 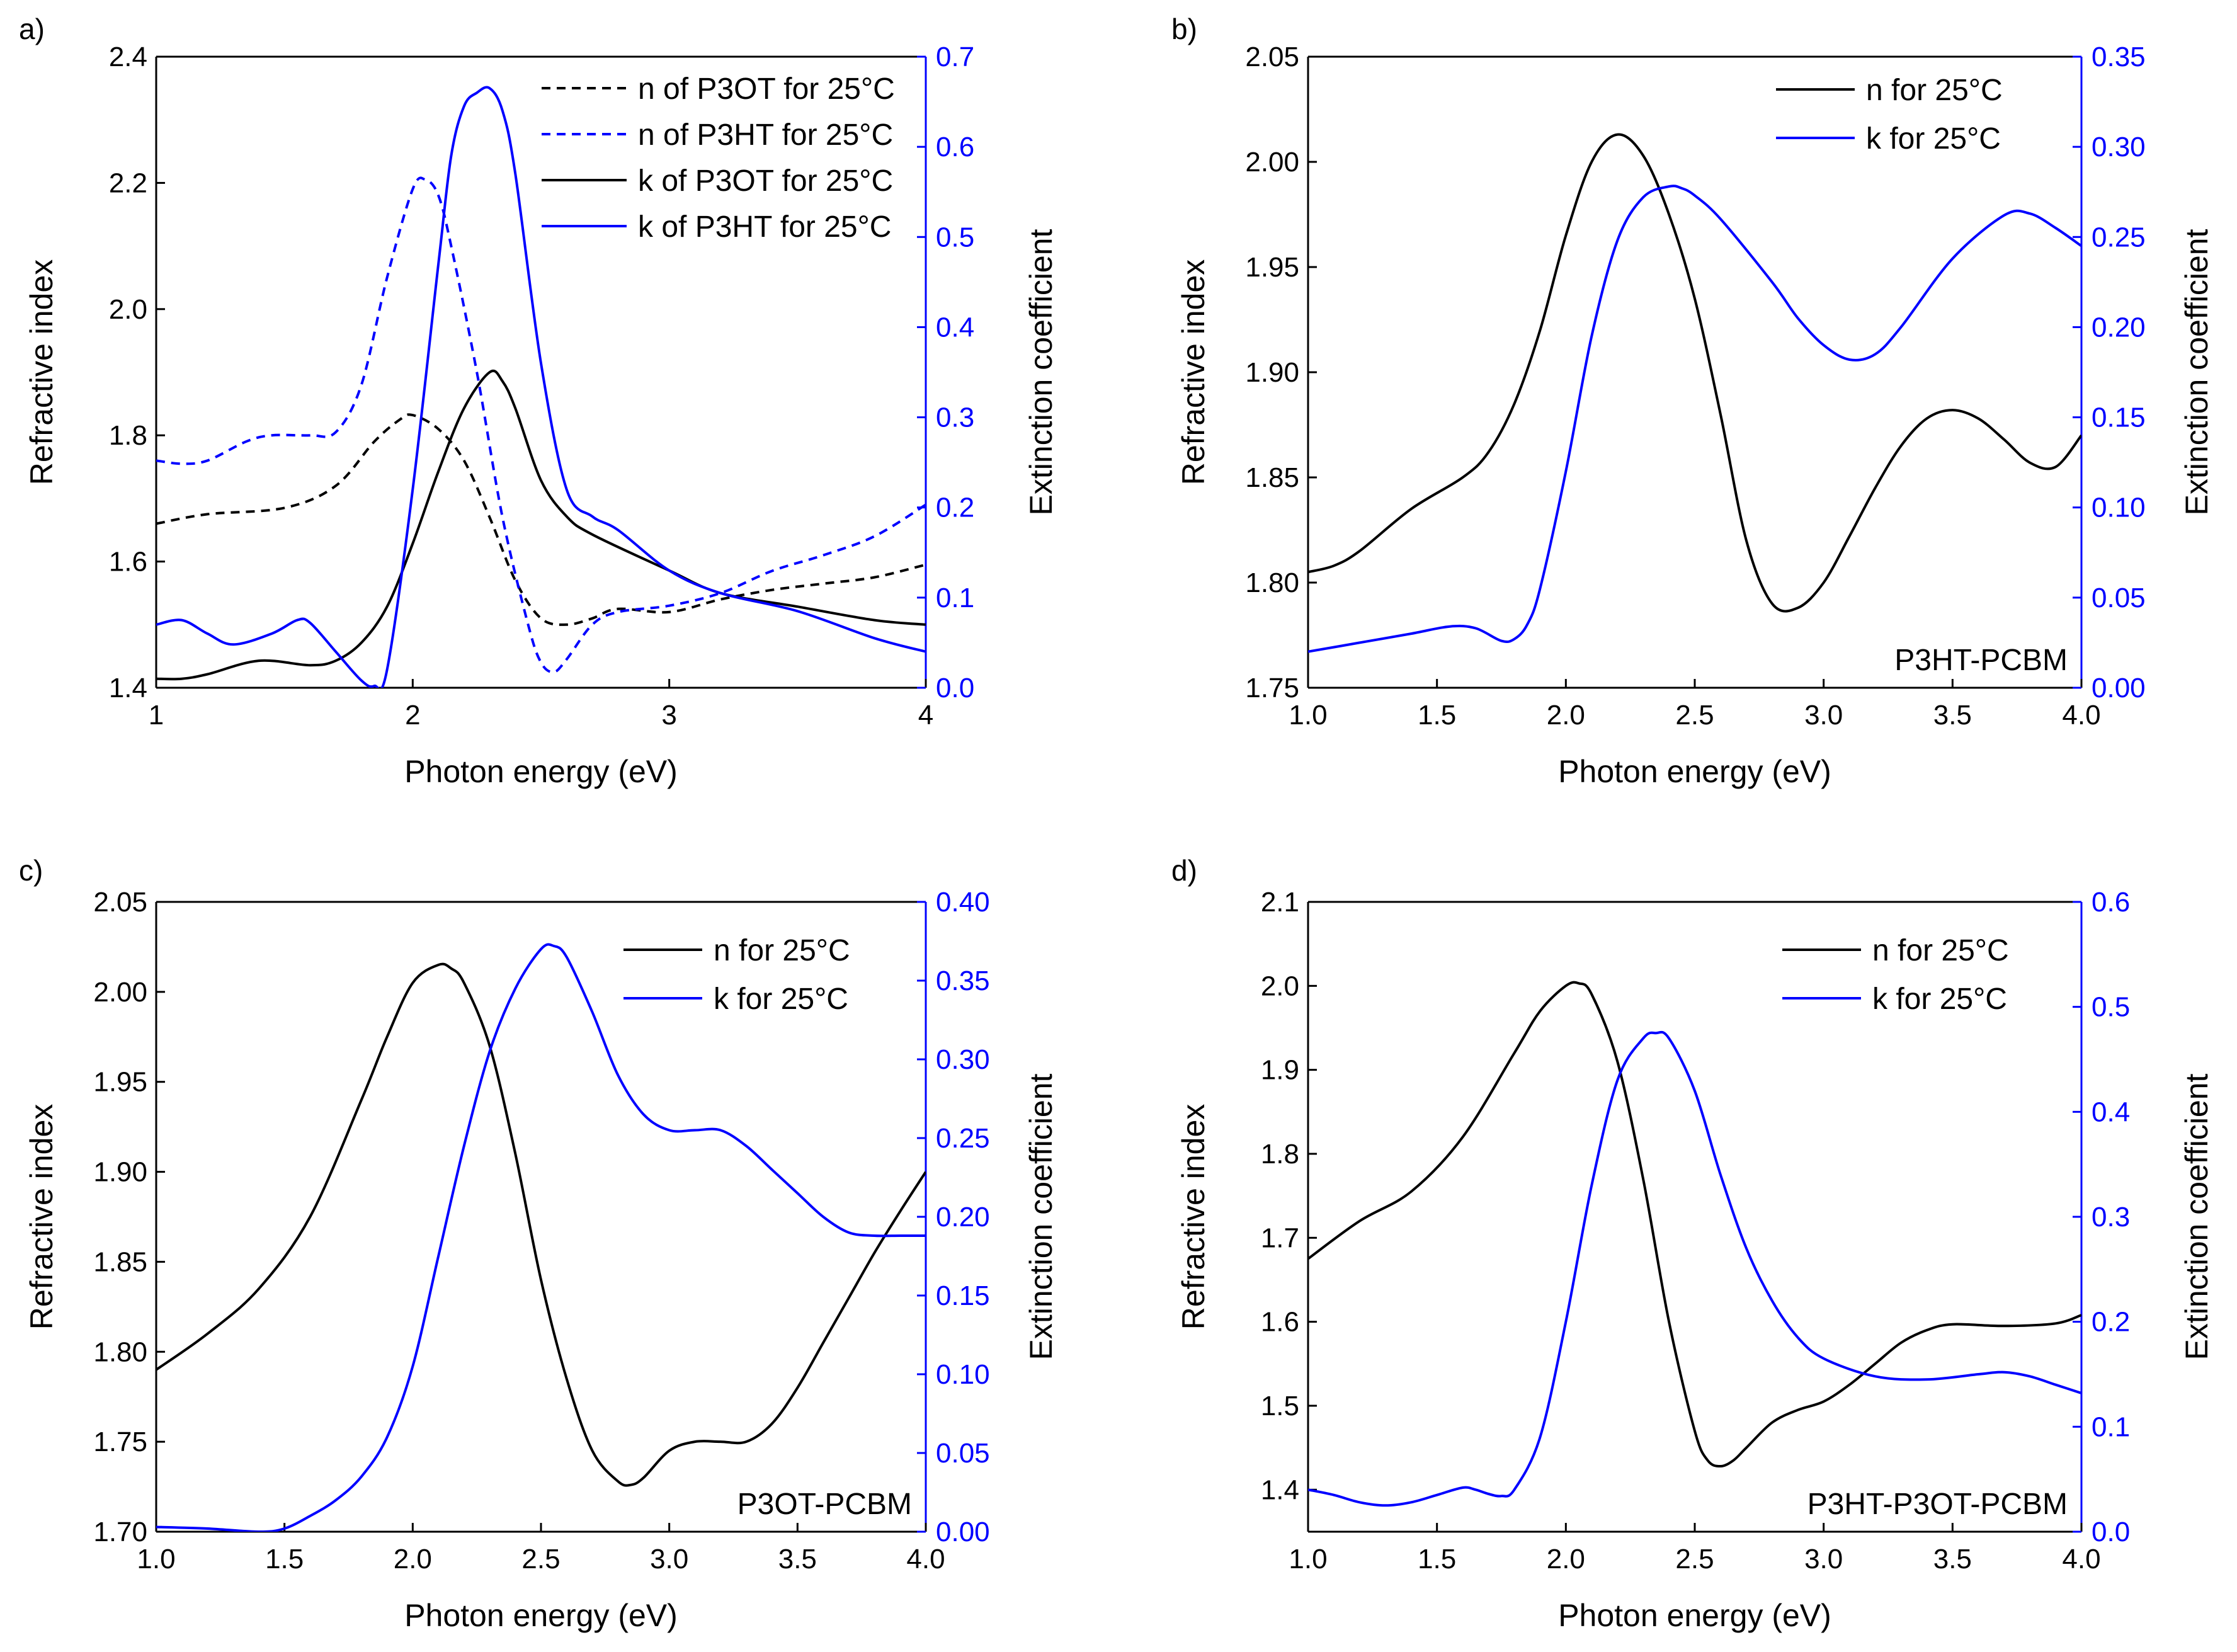 I want to click on y-tick-label: 1.9, so click(x=1280, y=1070).